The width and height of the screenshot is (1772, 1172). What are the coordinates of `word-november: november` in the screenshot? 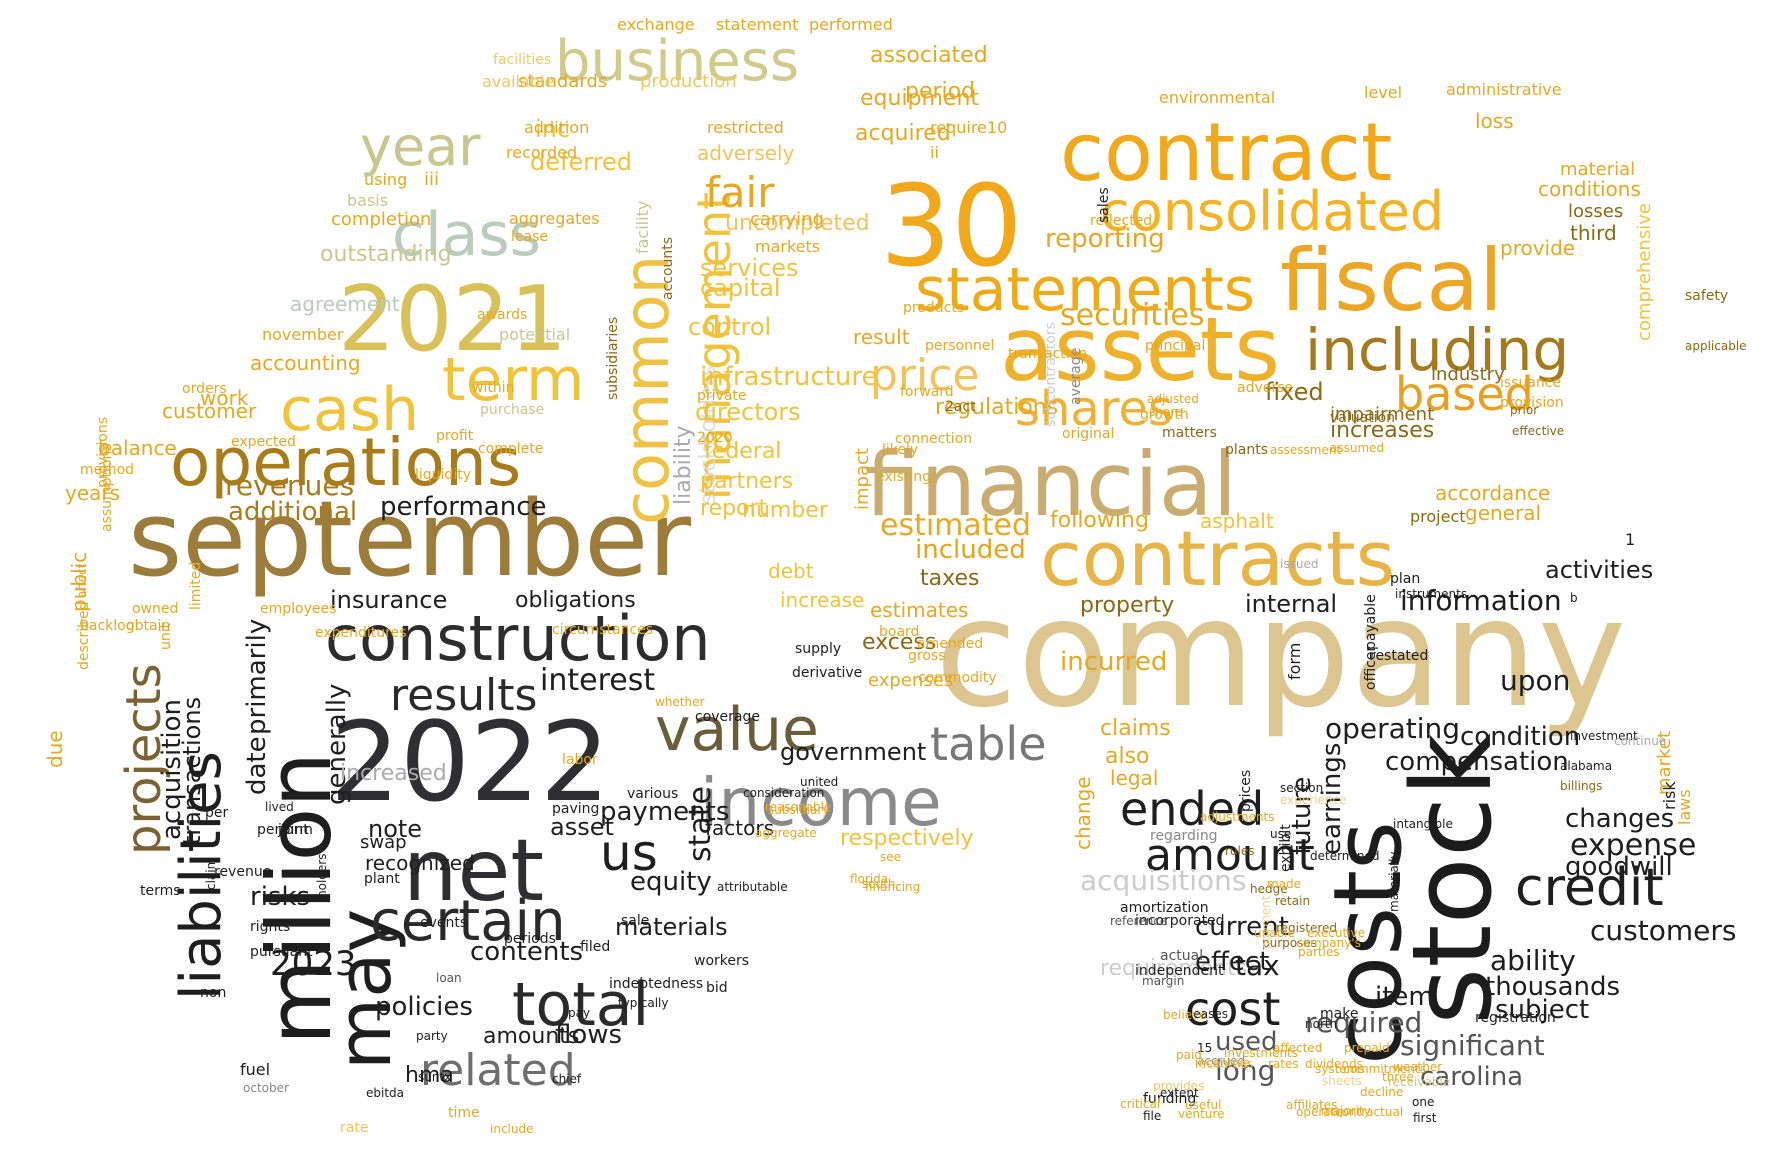 It's located at (303, 334).